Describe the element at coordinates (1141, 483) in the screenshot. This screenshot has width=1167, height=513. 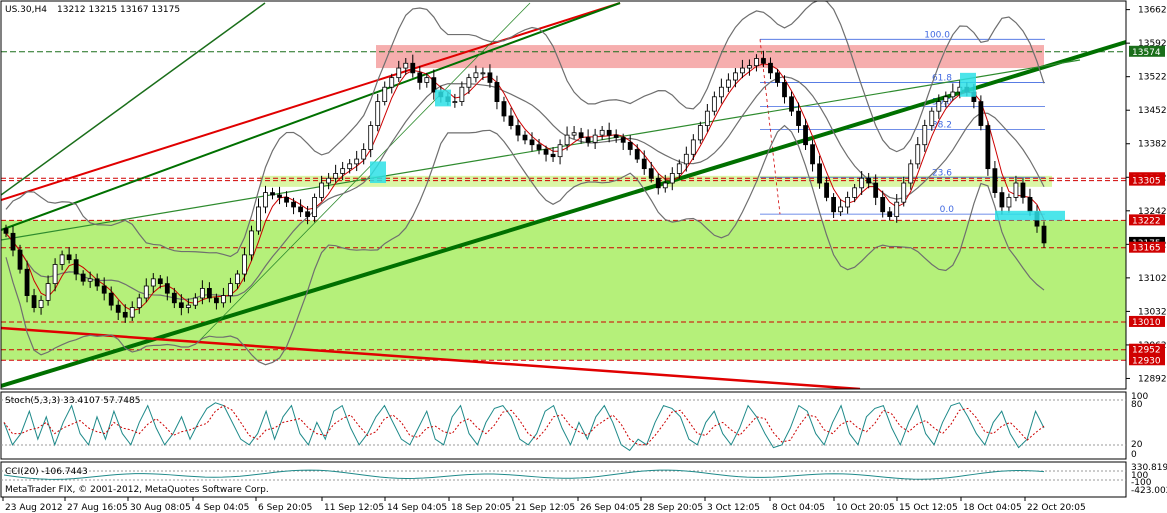
I see `cci-tick-neg100: -100` at that location.